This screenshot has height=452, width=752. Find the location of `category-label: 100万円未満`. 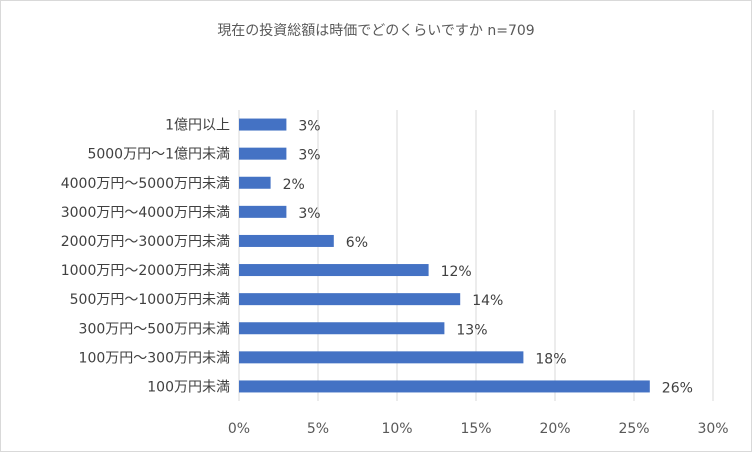

category-label: 100万円未満 is located at coordinates (188, 387).